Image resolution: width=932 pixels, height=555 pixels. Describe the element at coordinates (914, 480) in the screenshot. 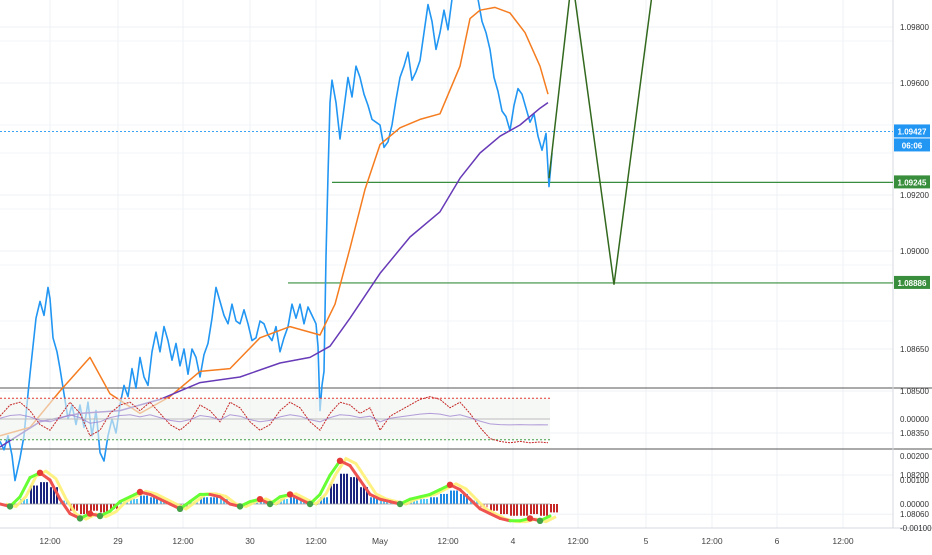

I see `histogram-axis-label: 0.00100` at that location.